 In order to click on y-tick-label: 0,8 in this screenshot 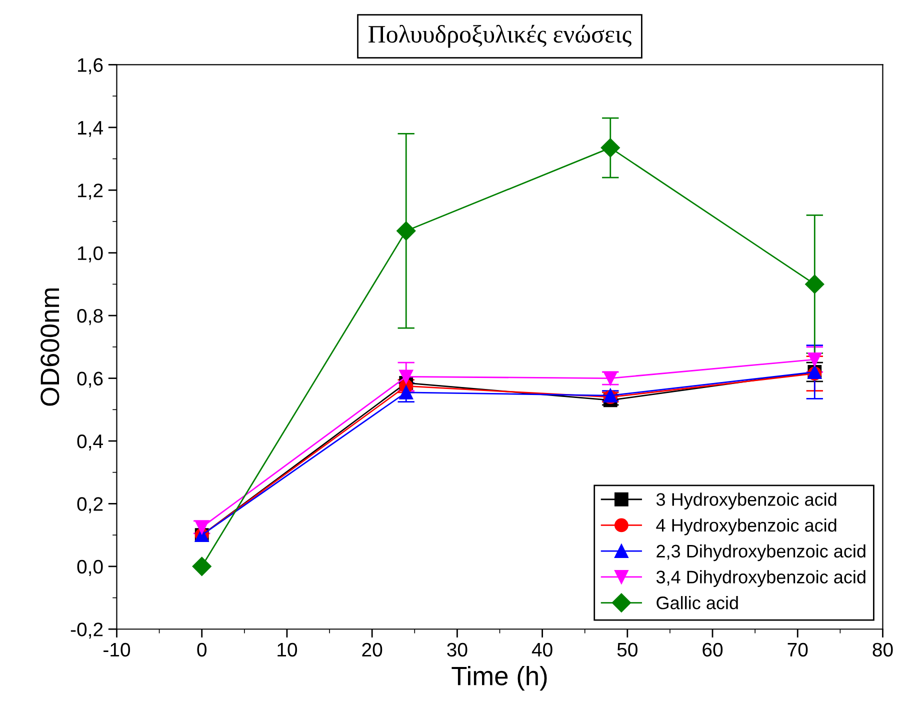, I will do `click(90, 317)`.